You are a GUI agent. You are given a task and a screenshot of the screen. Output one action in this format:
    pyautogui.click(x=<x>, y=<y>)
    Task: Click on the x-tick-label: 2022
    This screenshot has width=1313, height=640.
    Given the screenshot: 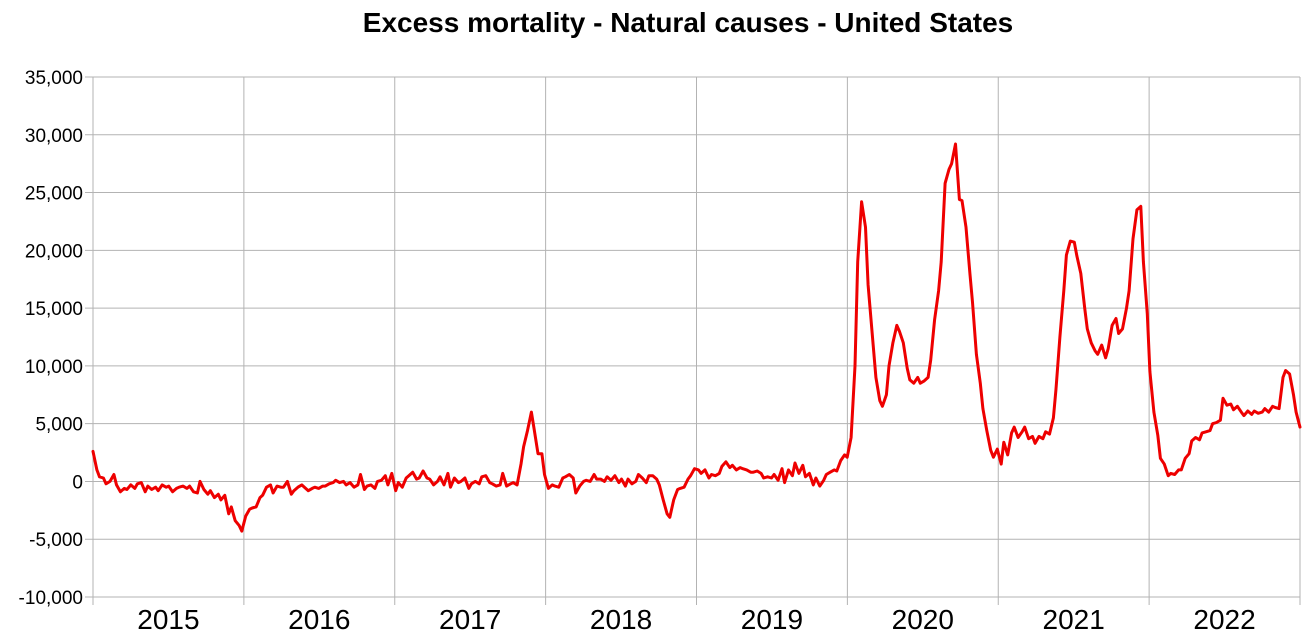 What is the action you would take?
    pyautogui.click(x=1224, y=619)
    